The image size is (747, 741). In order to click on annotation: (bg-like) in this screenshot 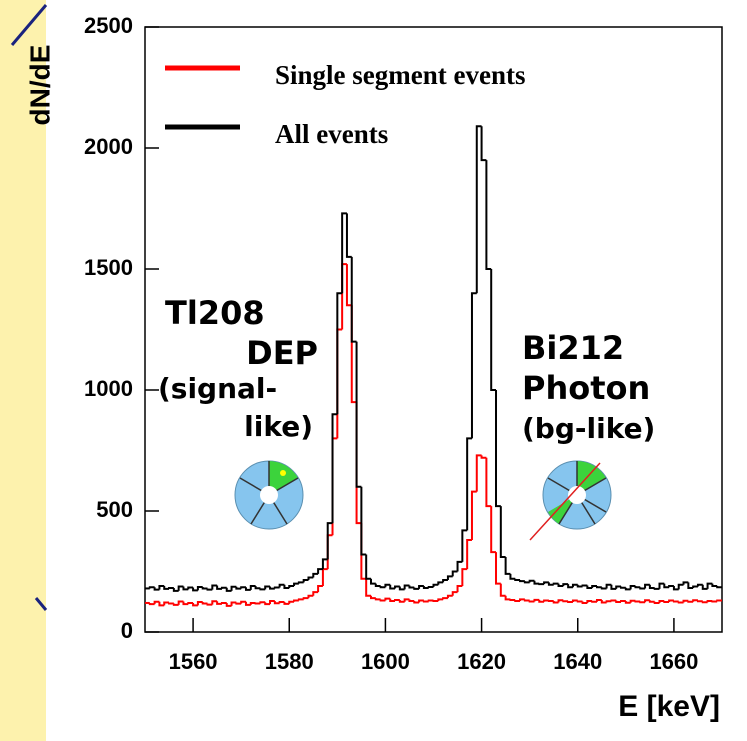, I will do `click(588, 428)`.